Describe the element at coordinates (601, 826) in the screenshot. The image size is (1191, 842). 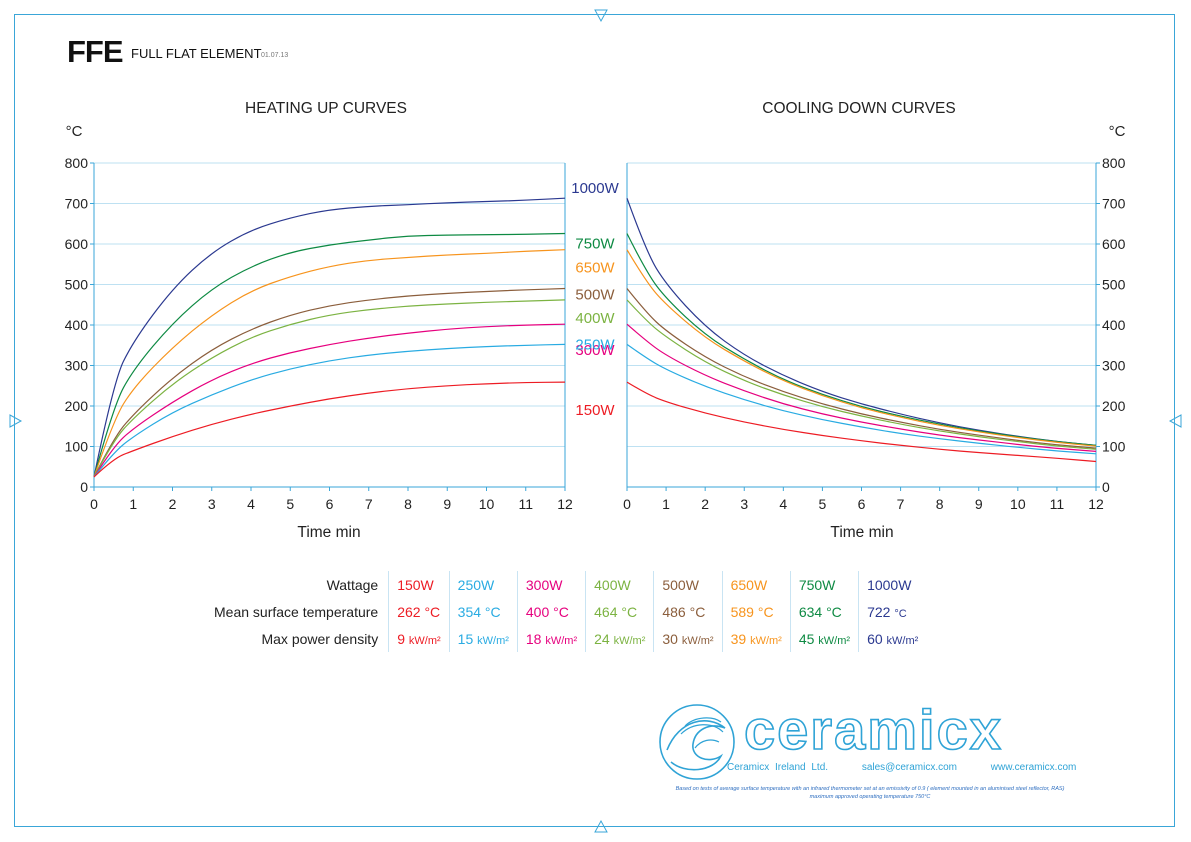
I see `marker-bottom-icon` at that location.